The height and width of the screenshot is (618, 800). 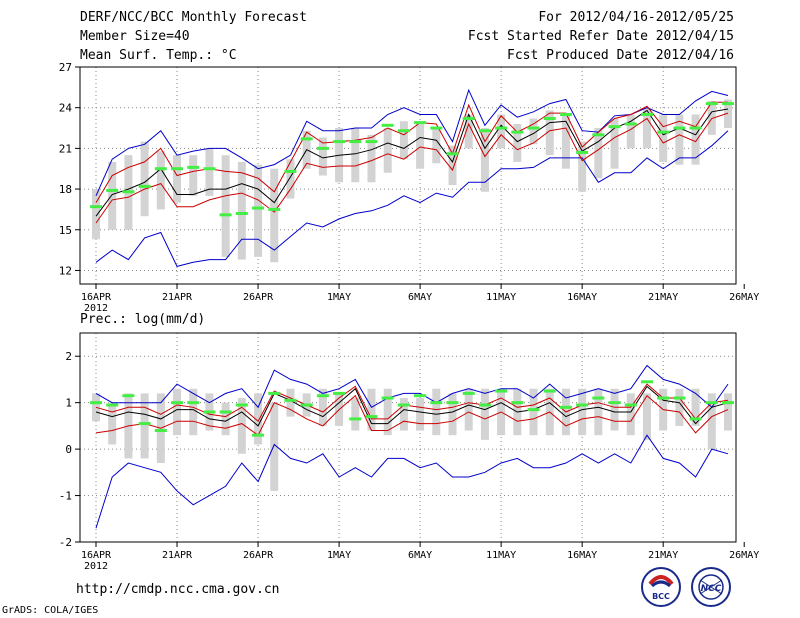 What do you see at coordinates (420, 555) in the screenshot?
I see `x-tick-label: 6MAY` at bounding box center [420, 555].